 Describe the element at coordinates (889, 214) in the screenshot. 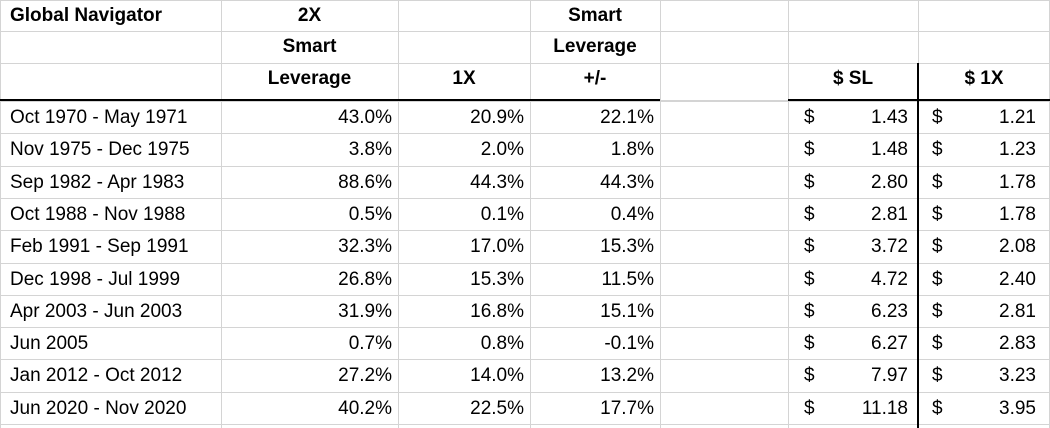

I see `row-dollar-sl: 2.81` at that location.